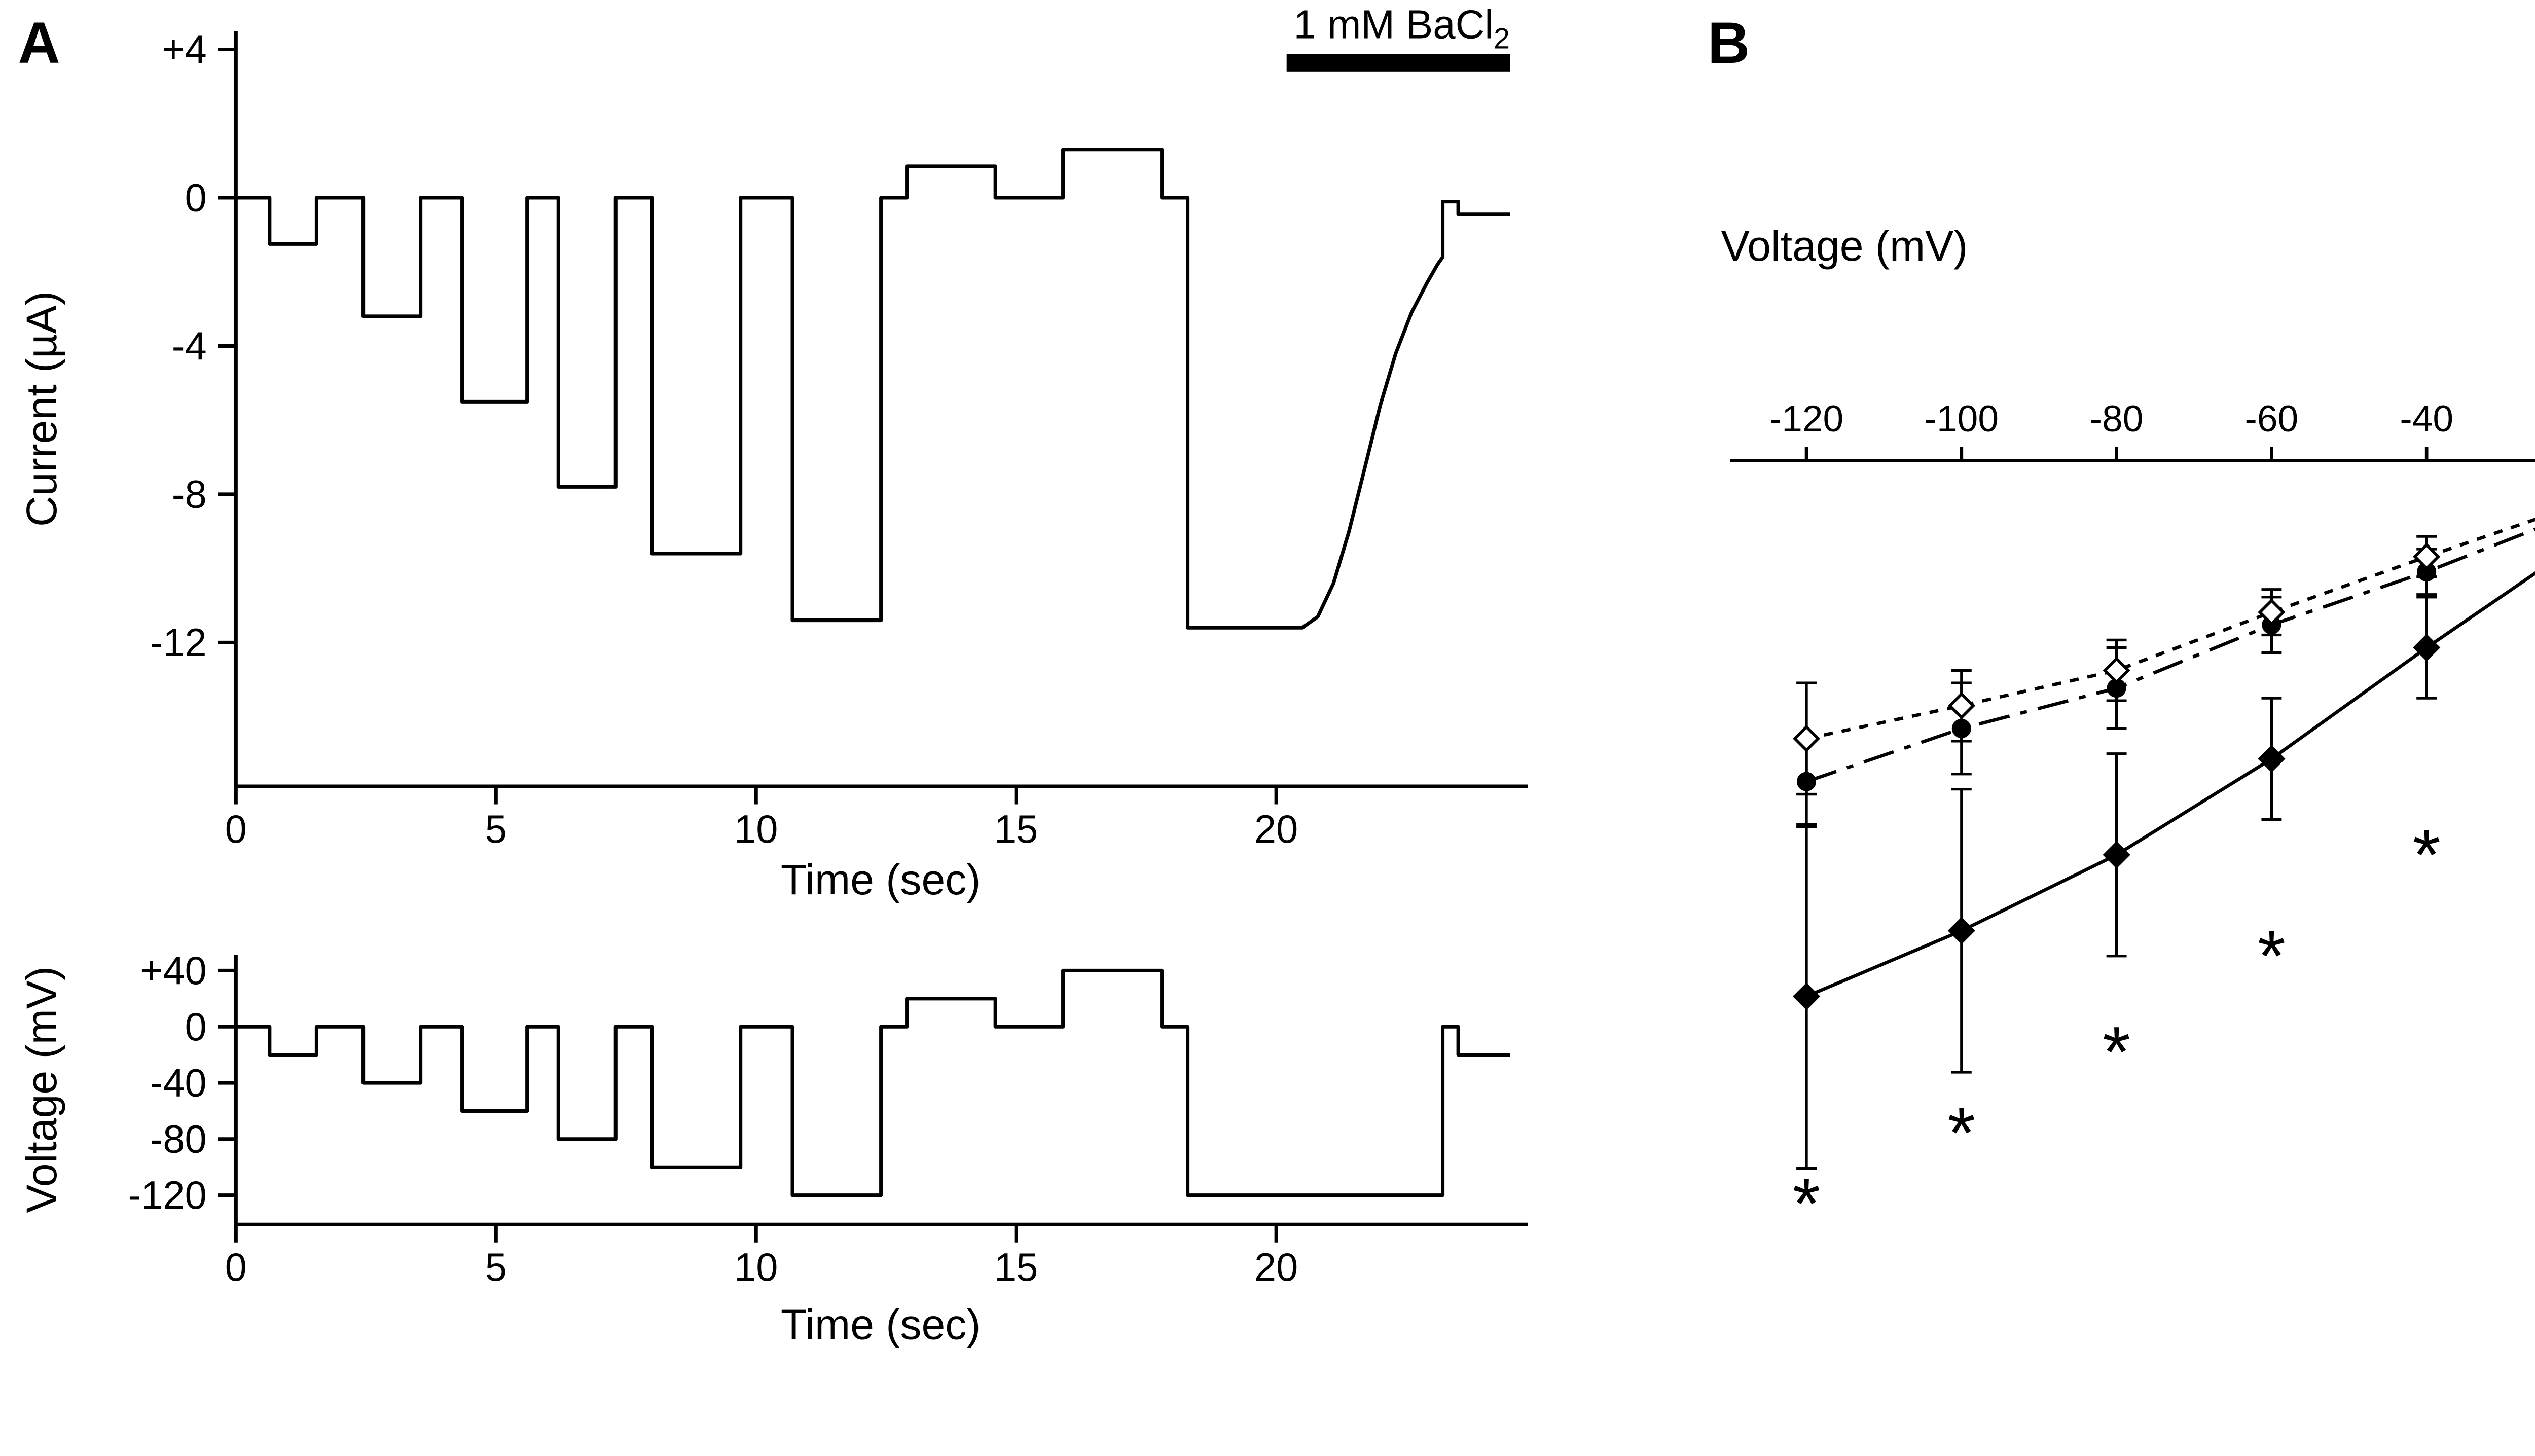  Describe the element at coordinates (1502, 38) in the screenshot. I see `bacl2-subscript: 2` at that location.